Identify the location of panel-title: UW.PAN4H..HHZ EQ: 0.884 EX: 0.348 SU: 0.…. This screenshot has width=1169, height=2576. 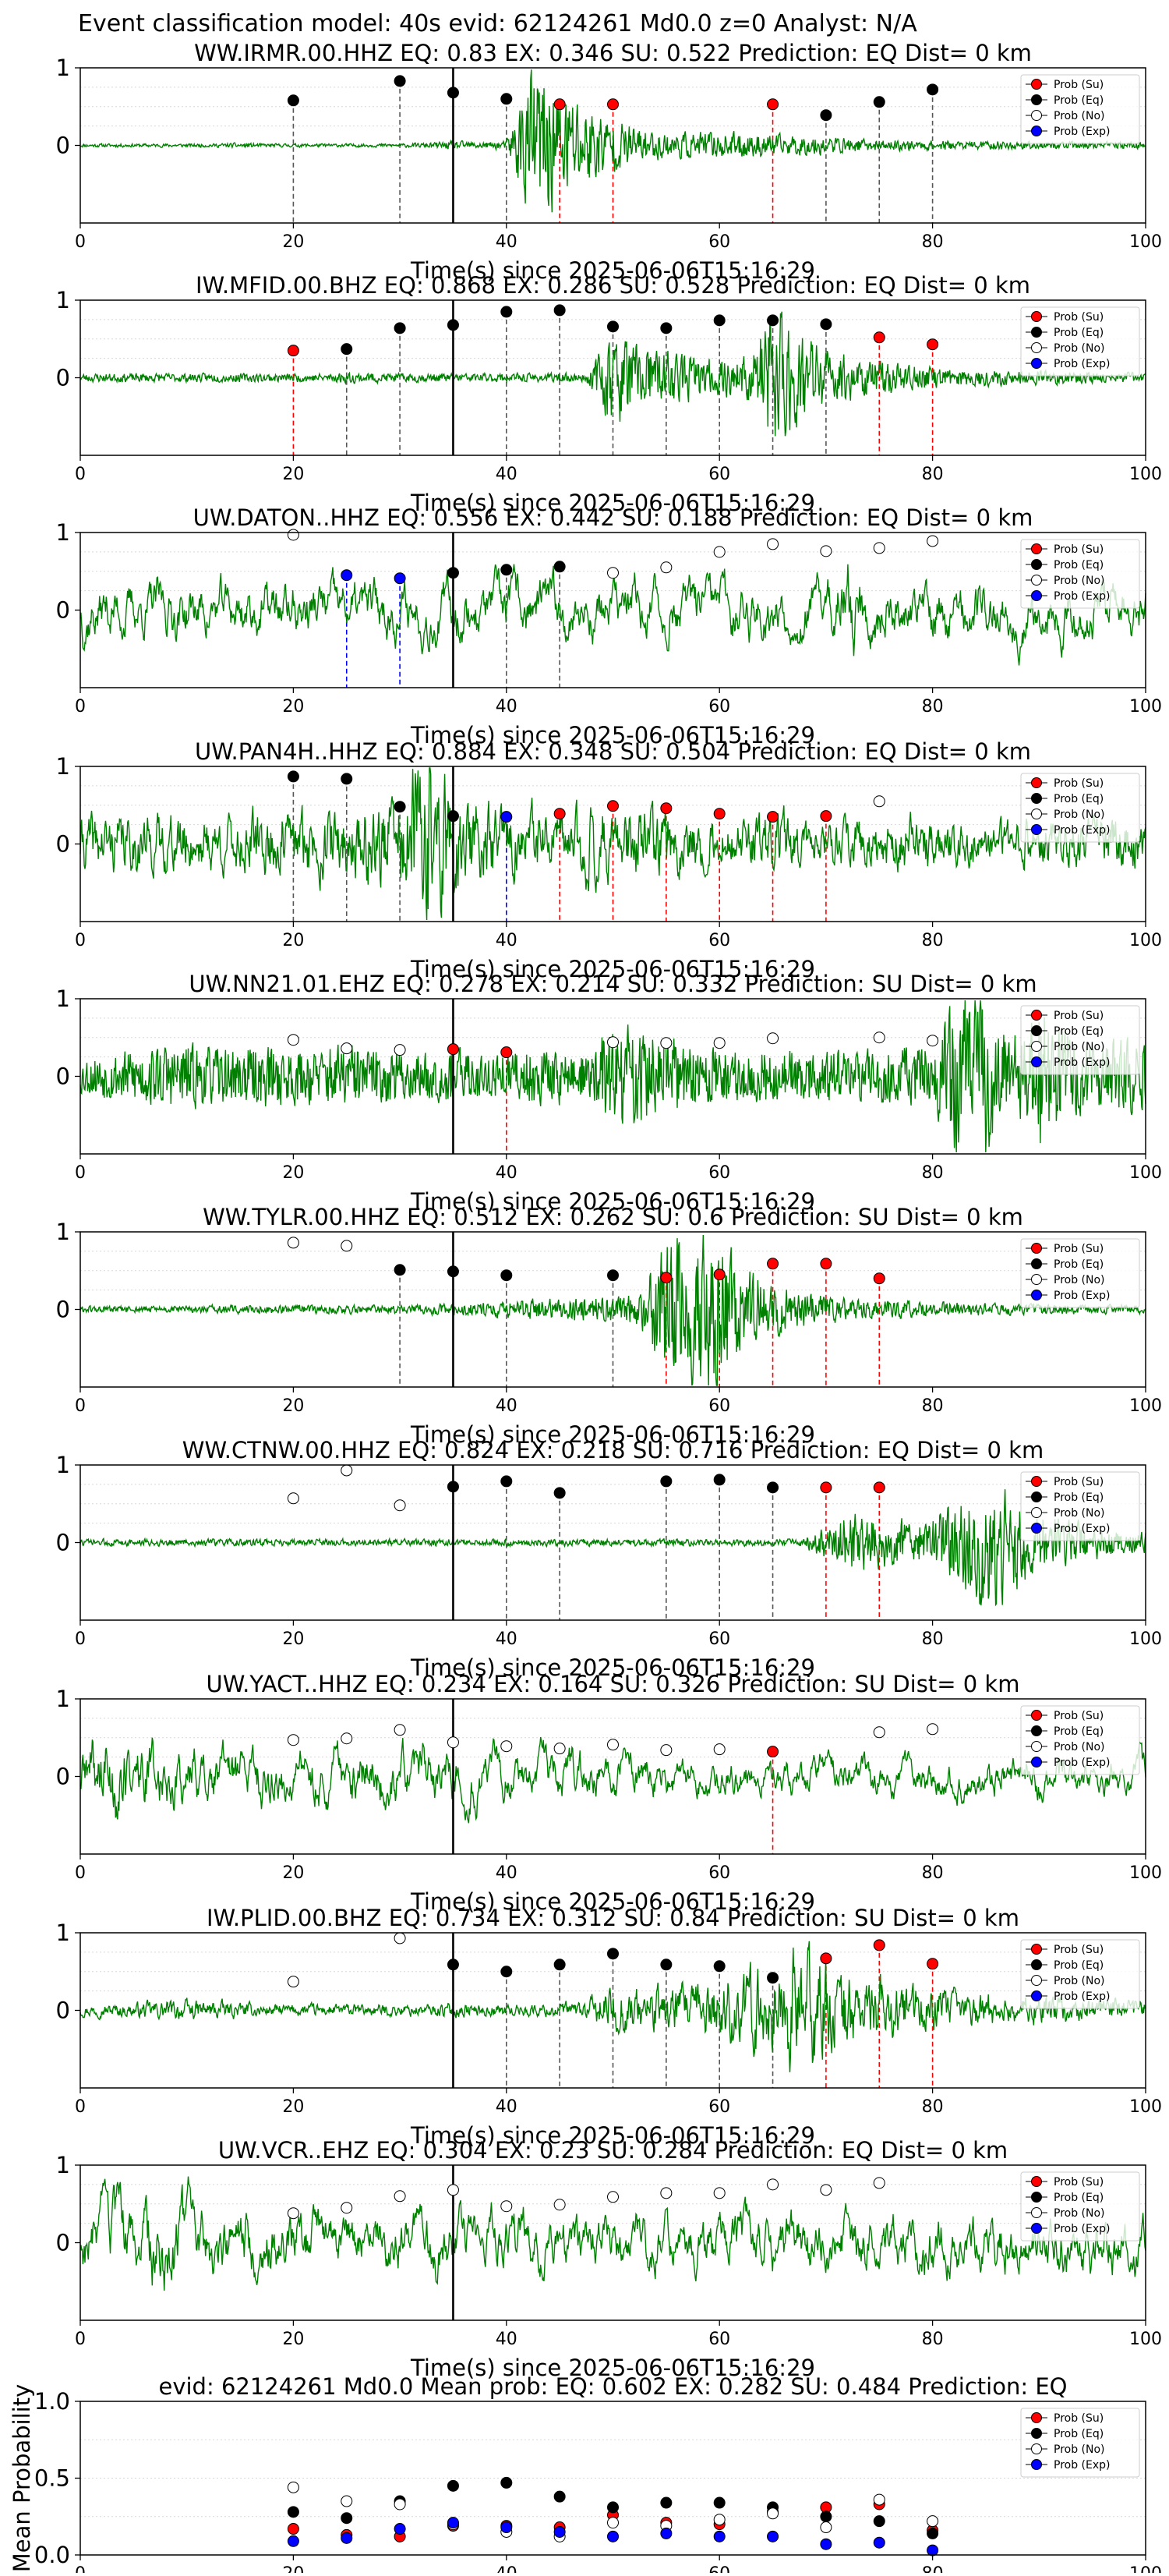
(613, 751).